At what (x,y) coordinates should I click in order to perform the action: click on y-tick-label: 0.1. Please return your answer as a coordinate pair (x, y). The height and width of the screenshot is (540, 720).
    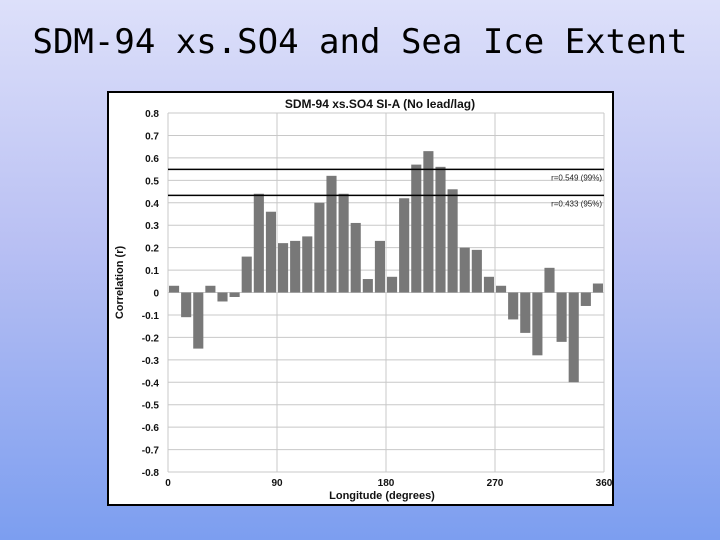
    Looking at the image, I should click on (152, 271).